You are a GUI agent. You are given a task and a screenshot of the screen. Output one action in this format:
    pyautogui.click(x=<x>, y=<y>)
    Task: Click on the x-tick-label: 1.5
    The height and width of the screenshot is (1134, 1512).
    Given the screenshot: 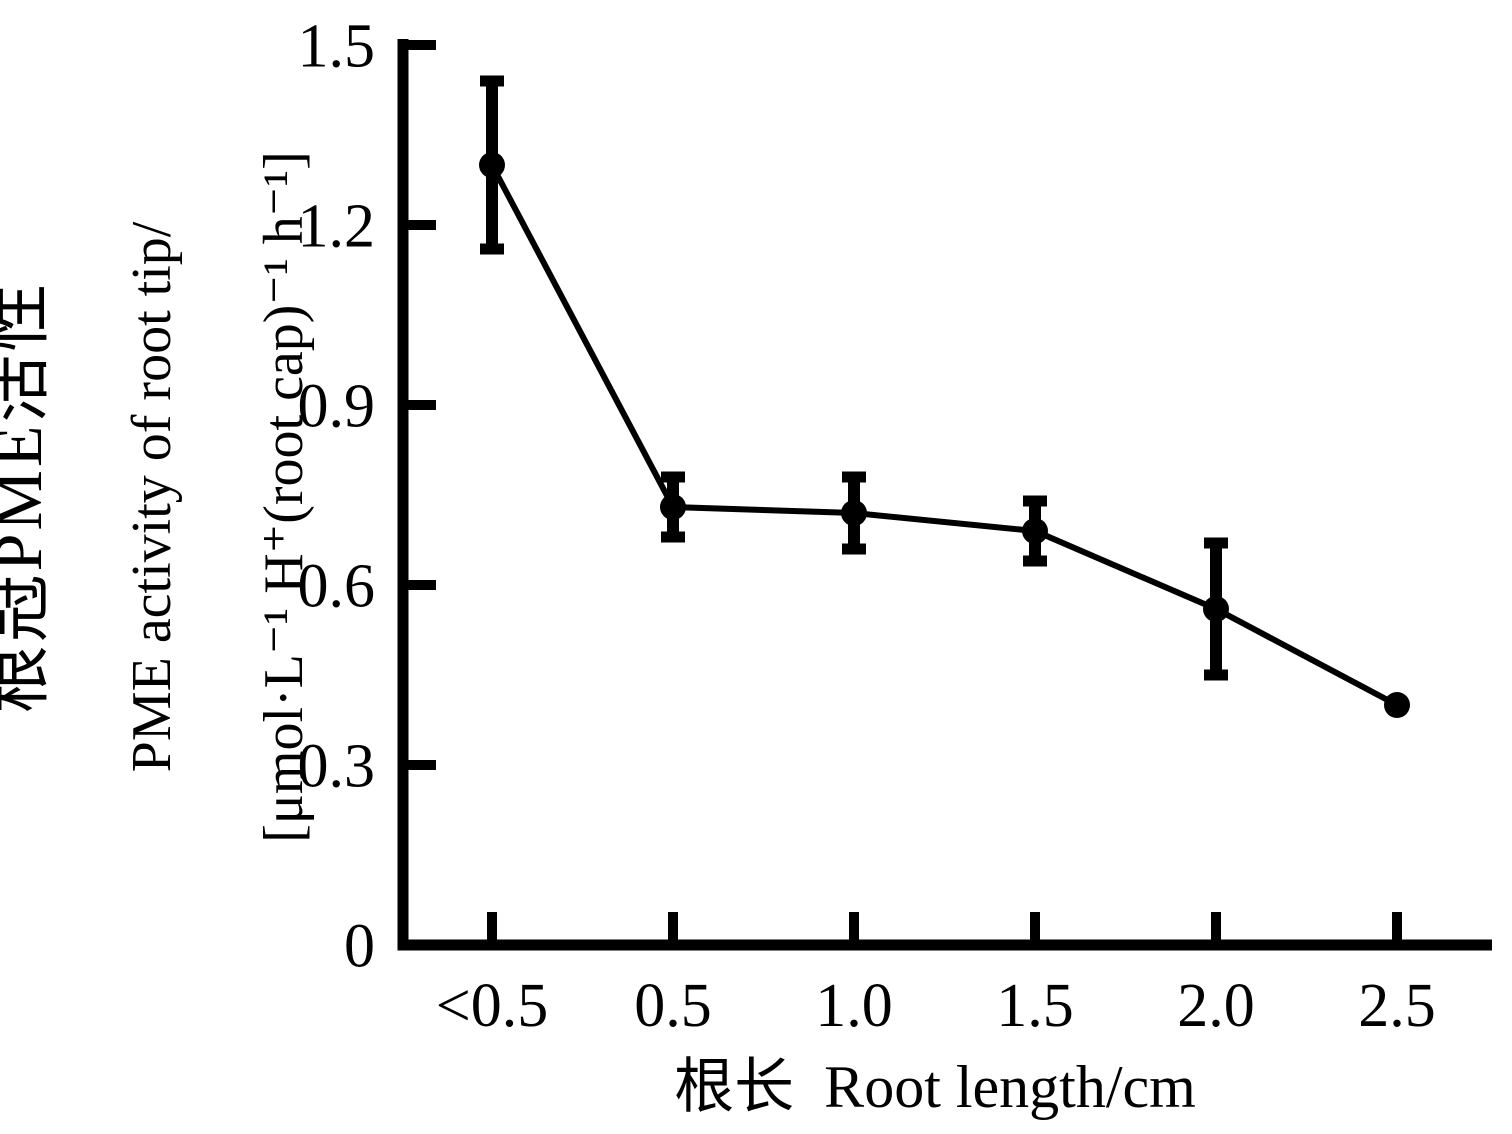 What is the action you would take?
    pyautogui.click(x=1035, y=1006)
    